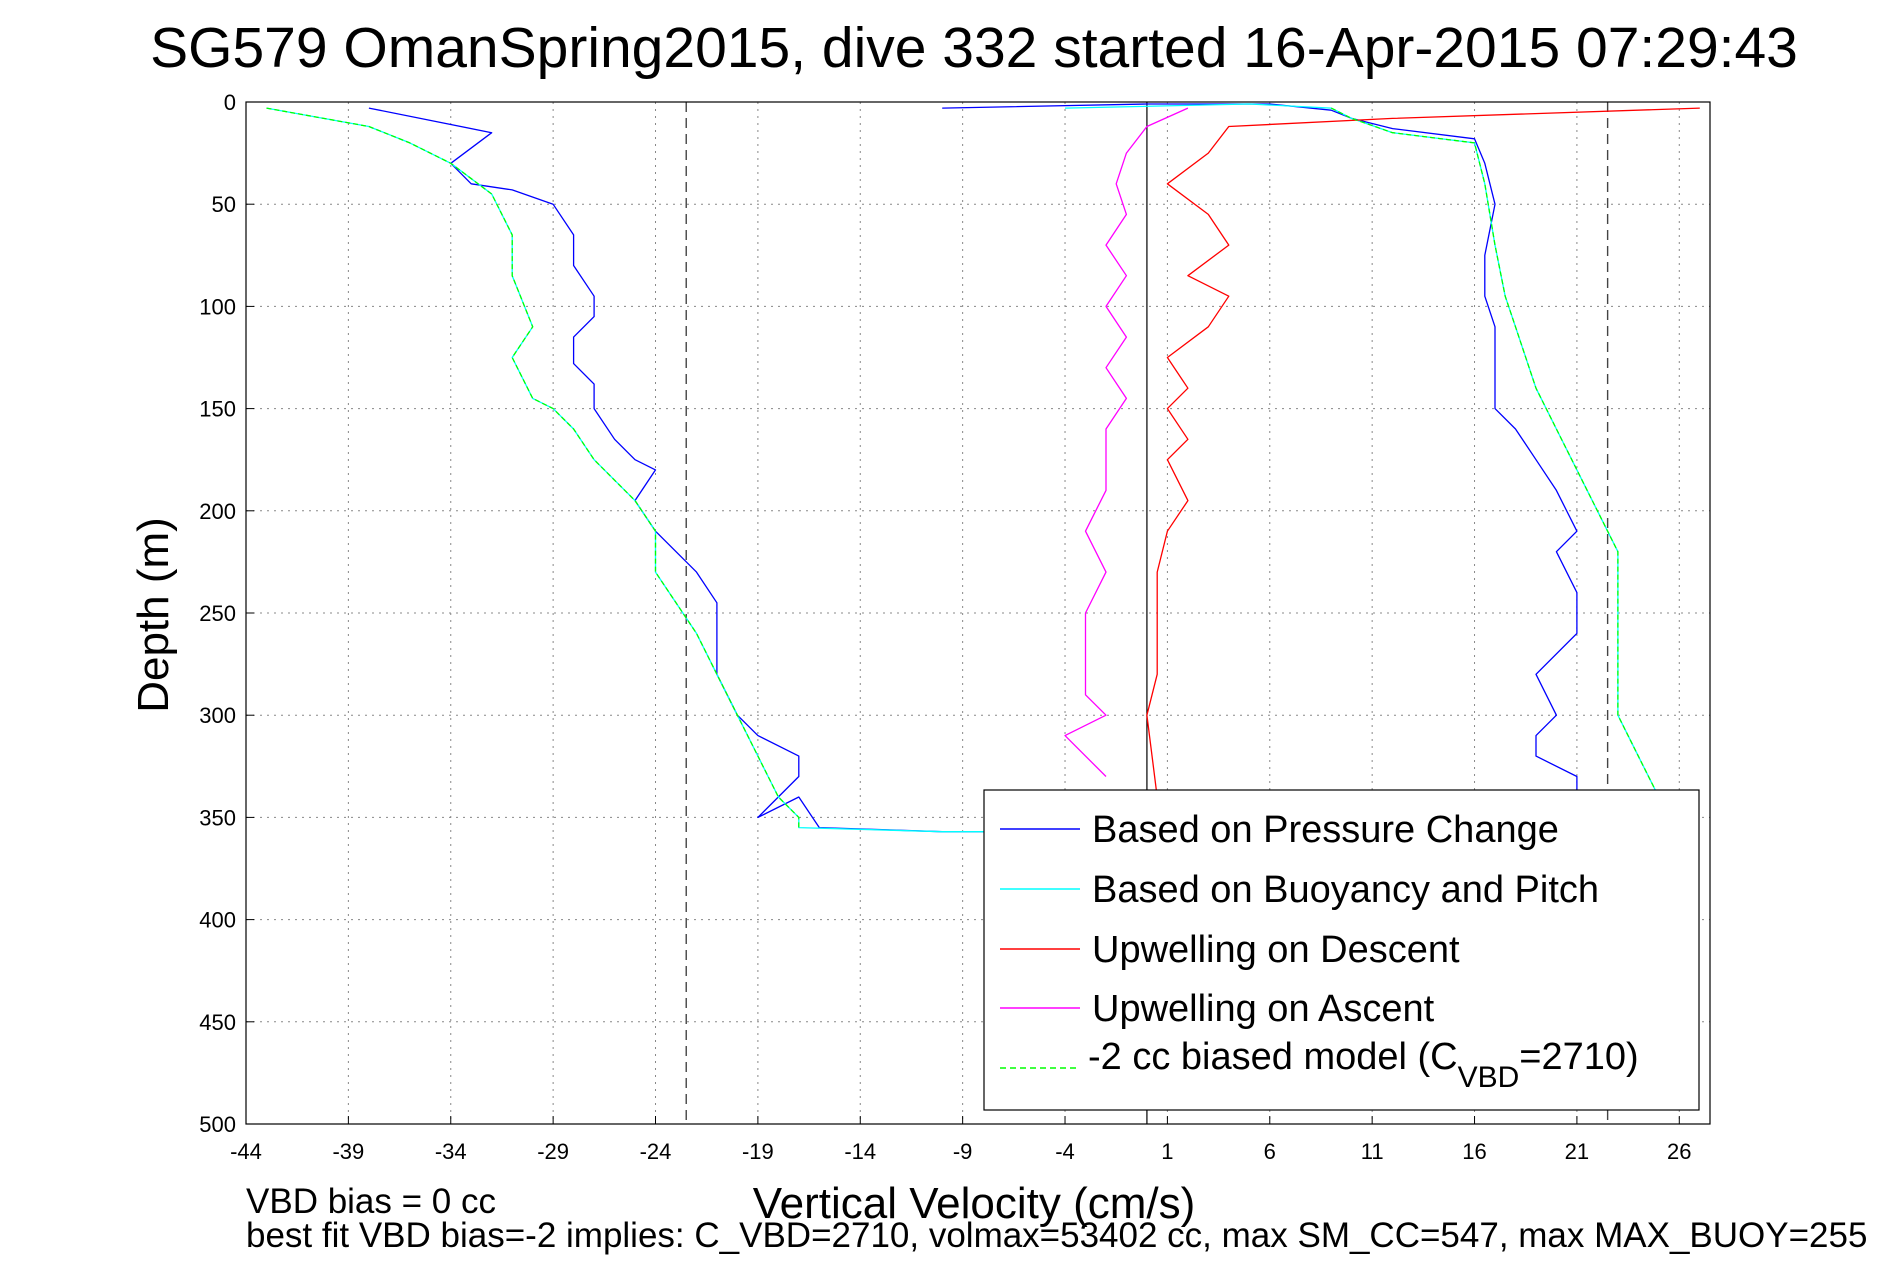 The width and height of the screenshot is (1891, 1262). I want to click on y-tick-label: 100, so click(217, 306).